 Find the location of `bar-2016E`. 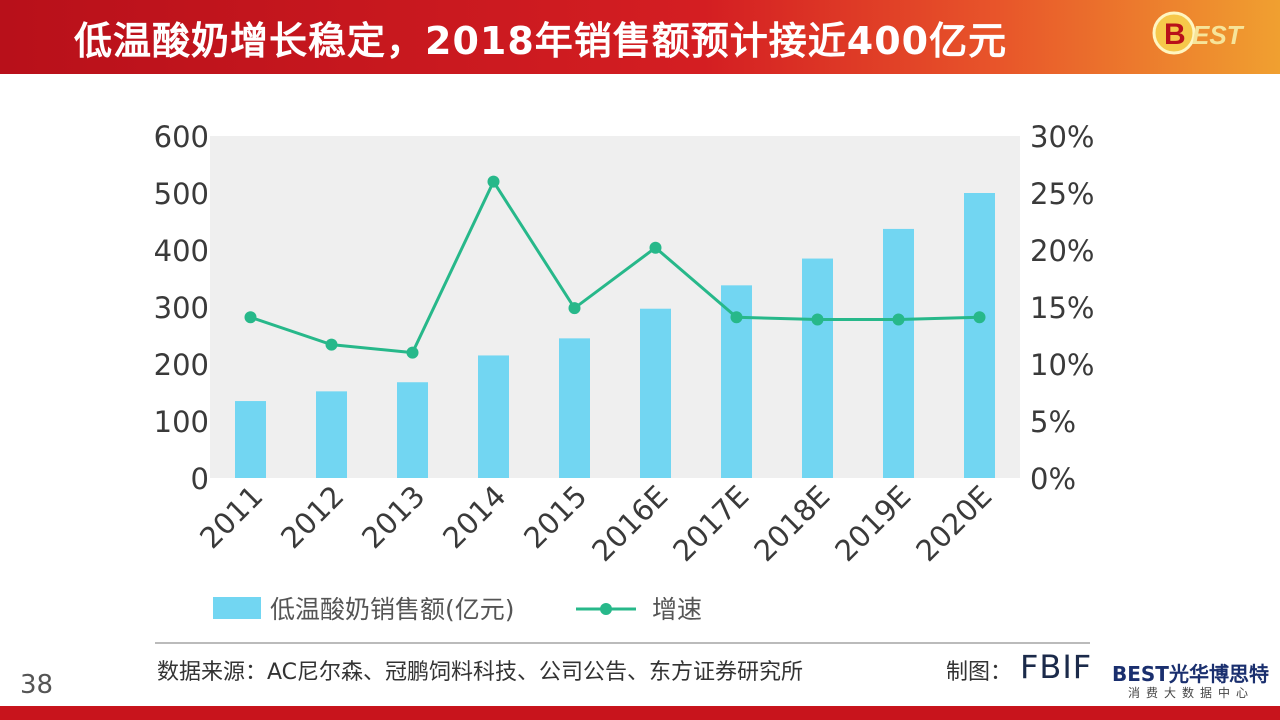

bar-2016E is located at coordinates (655, 393).